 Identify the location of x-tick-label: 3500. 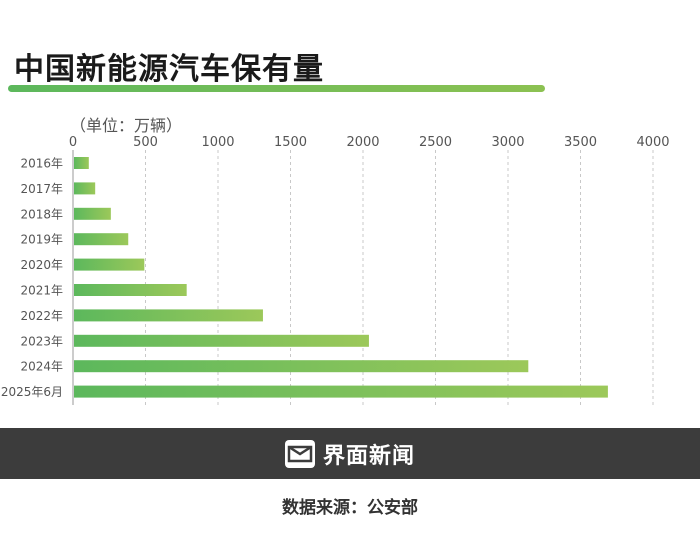
(580, 142).